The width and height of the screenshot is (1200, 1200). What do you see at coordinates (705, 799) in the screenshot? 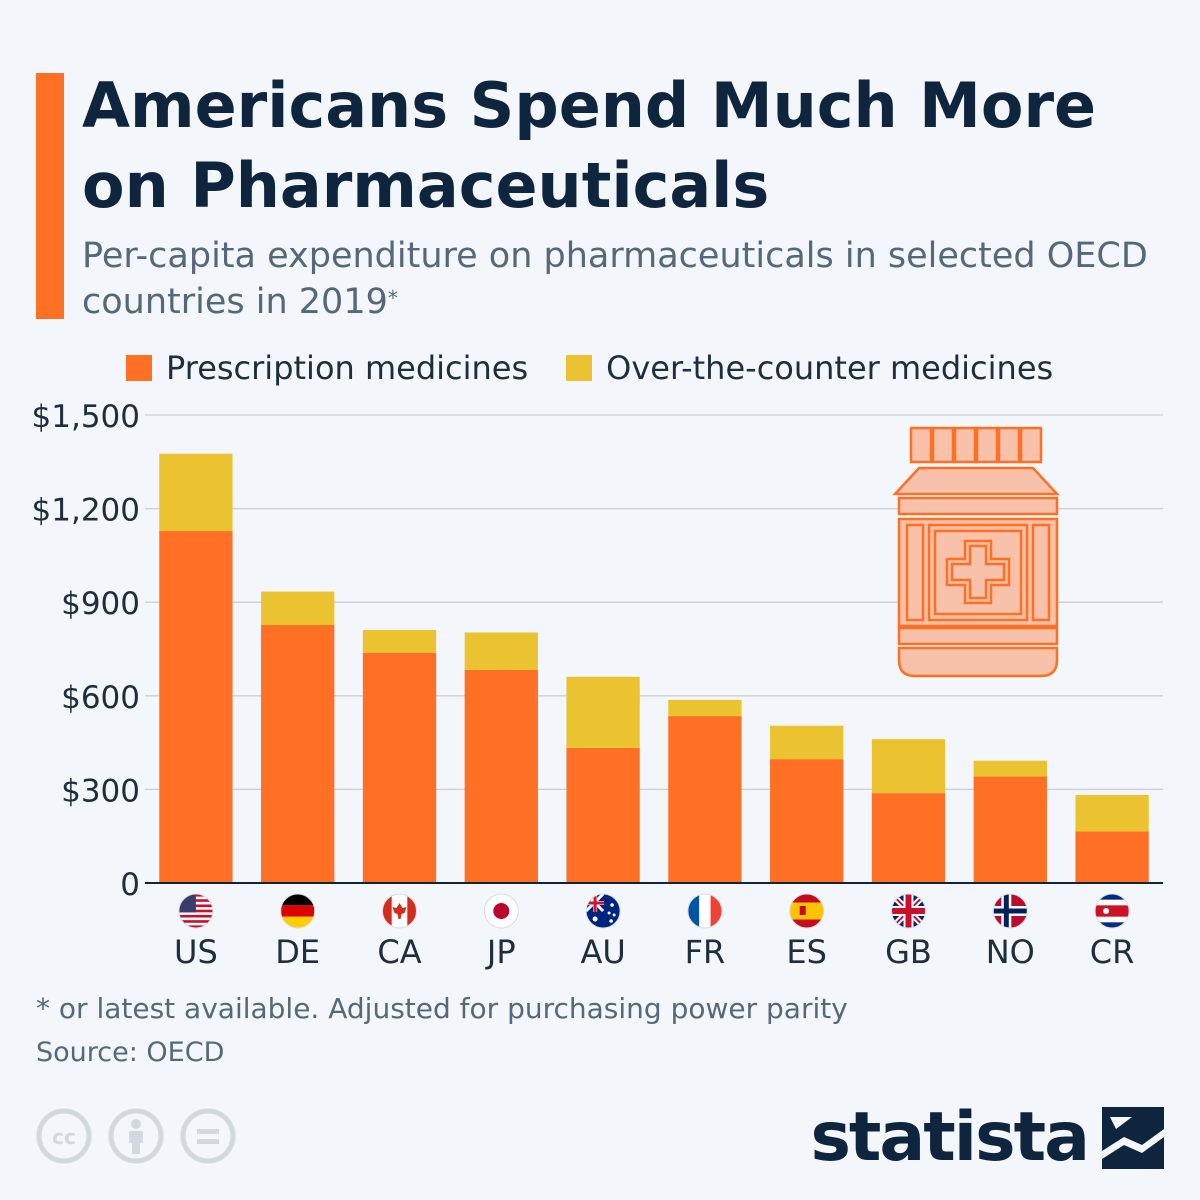
I see `bar-prescription-fr` at bounding box center [705, 799].